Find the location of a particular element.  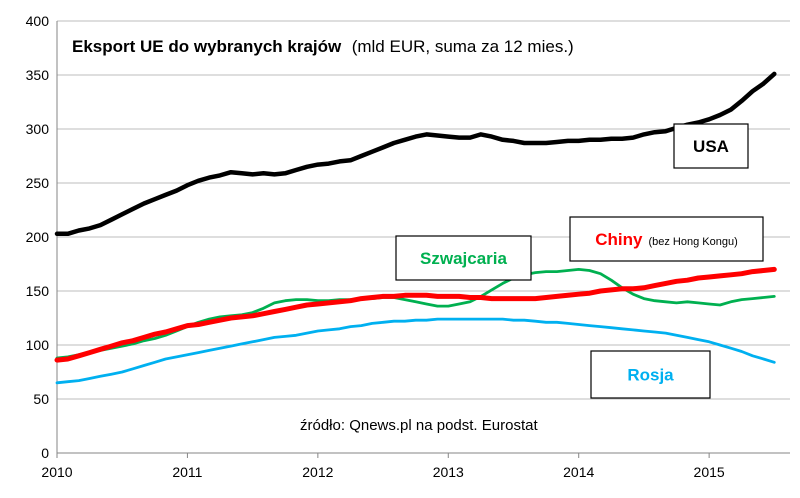

series-label-chiny: Chiny (bez Hong Kongu) is located at coordinates (666, 239).